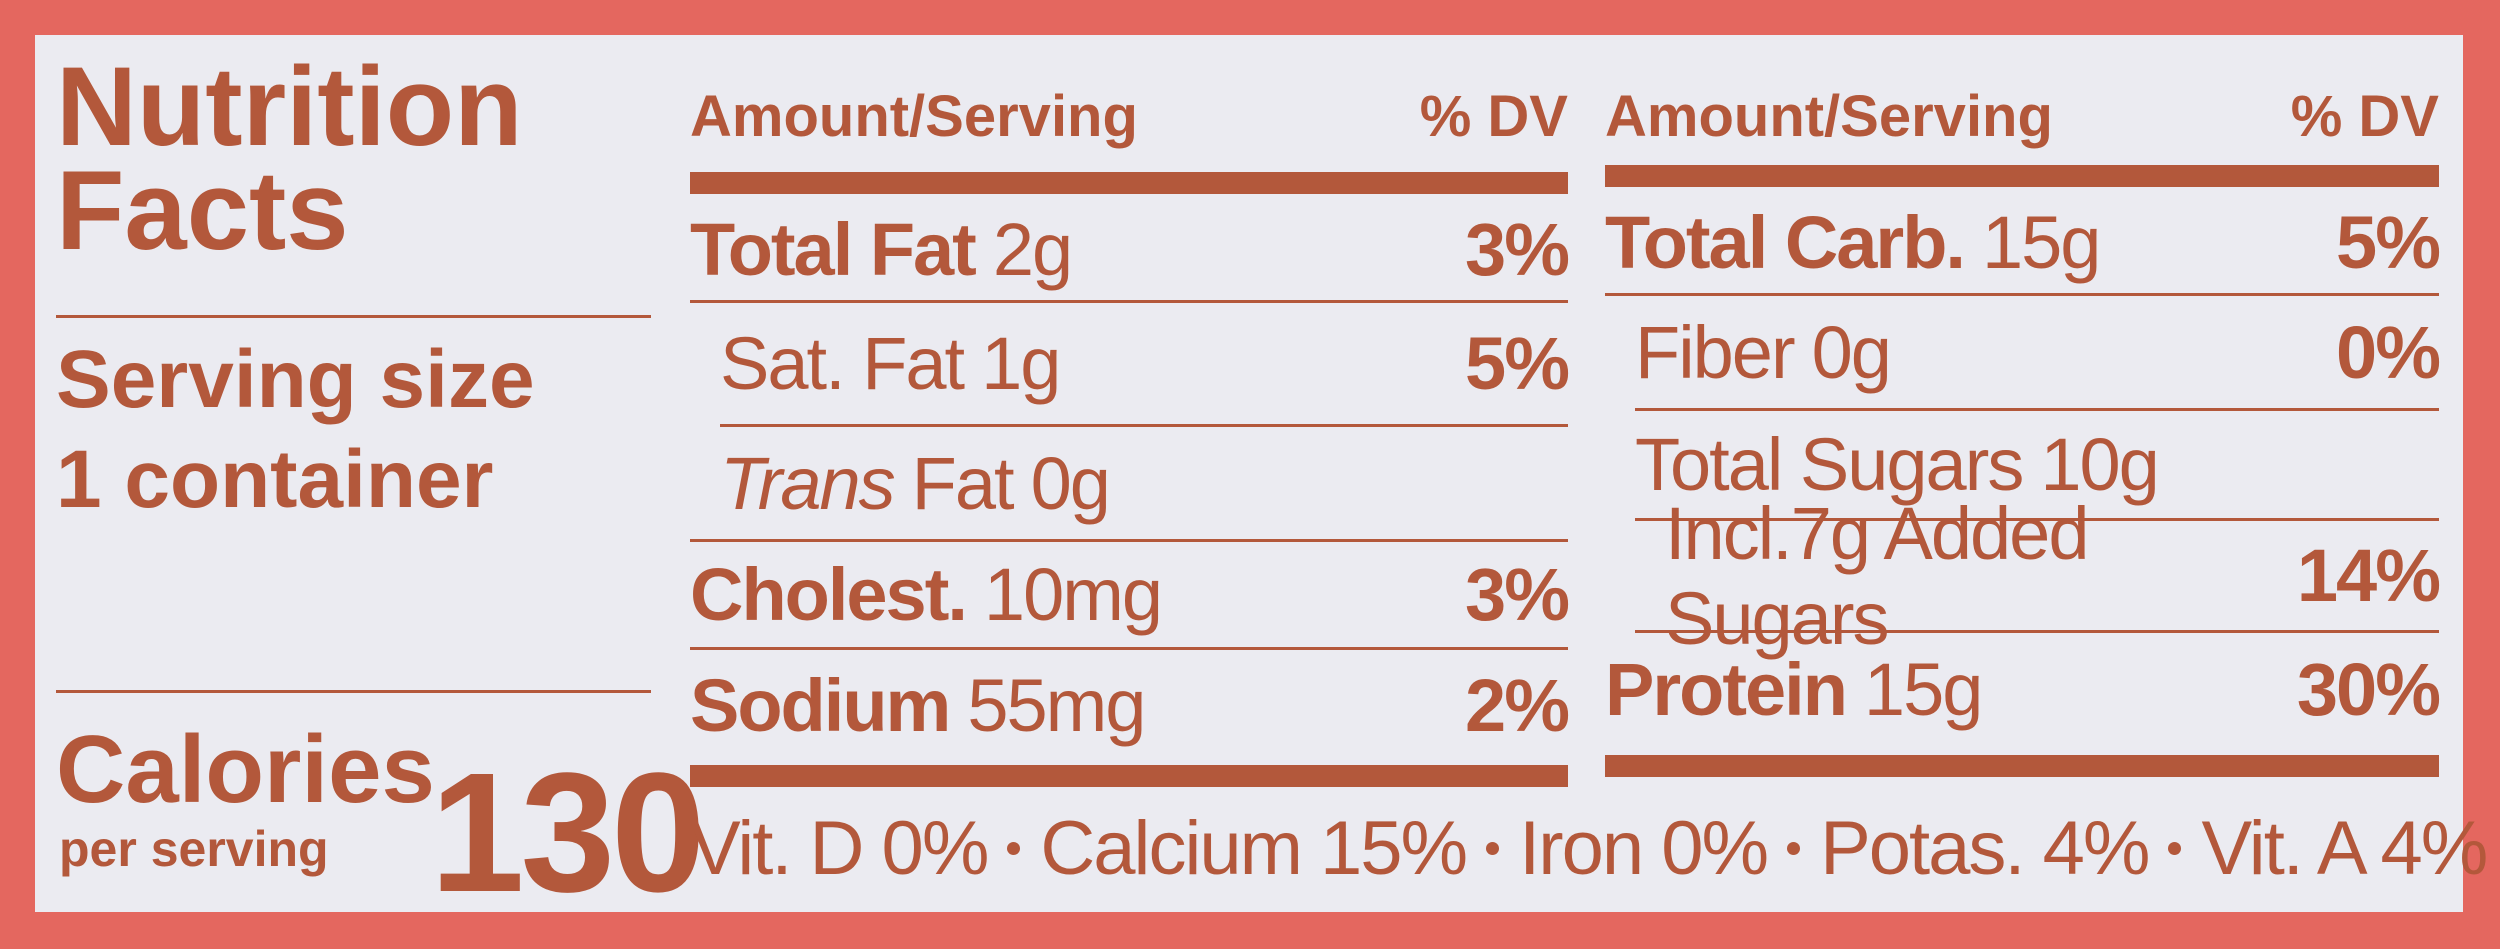 The width and height of the screenshot is (2500, 949). I want to click on vitamin: Vit. D 0%, so click(839, 848).